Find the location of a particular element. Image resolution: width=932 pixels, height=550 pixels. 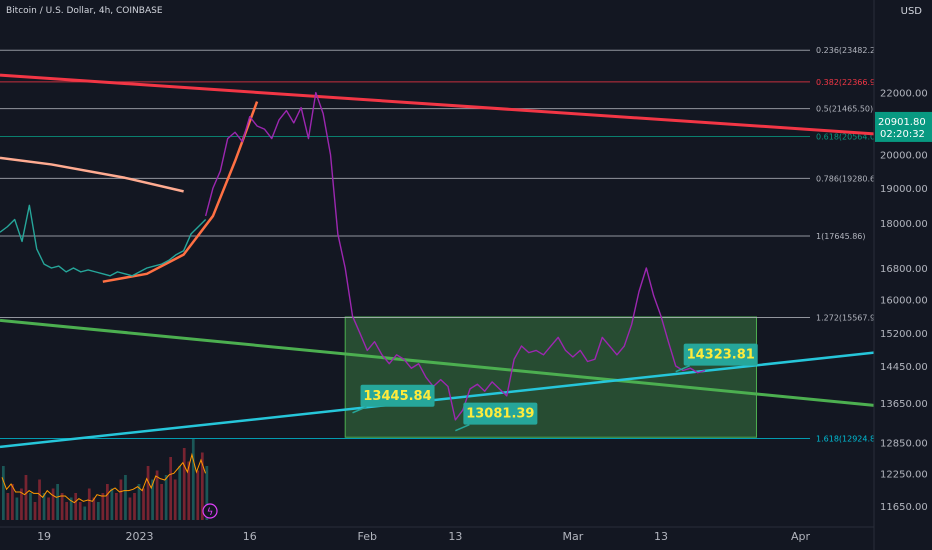

x-tick-label: Apr is located at coordinates (801, 536).